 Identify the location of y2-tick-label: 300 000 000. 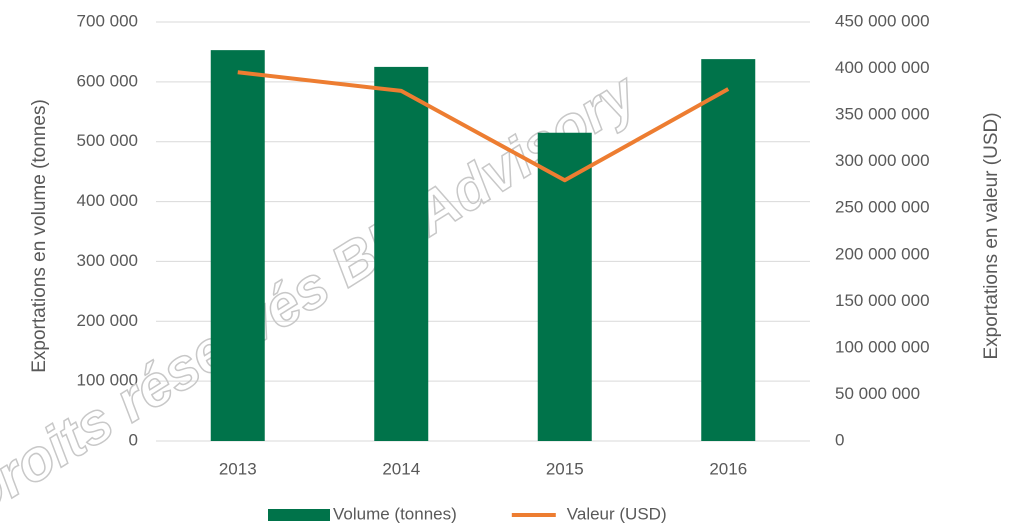
(882, 160).